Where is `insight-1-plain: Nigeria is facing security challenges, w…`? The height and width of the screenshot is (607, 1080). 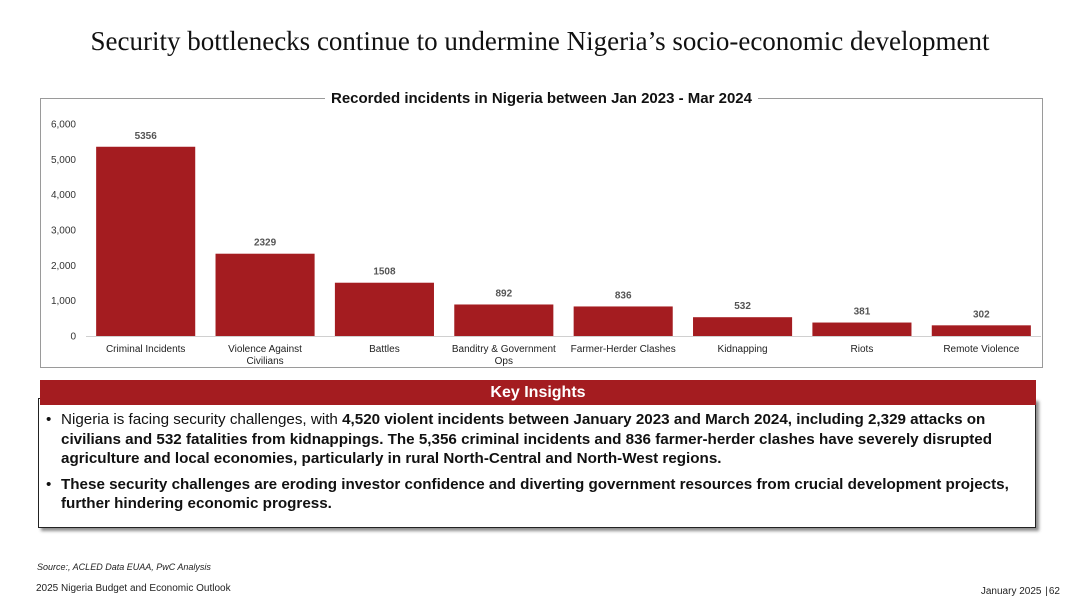
insight-1-plain: Nigeria is facing security challenges, w… is located at coordinates (202, 419).